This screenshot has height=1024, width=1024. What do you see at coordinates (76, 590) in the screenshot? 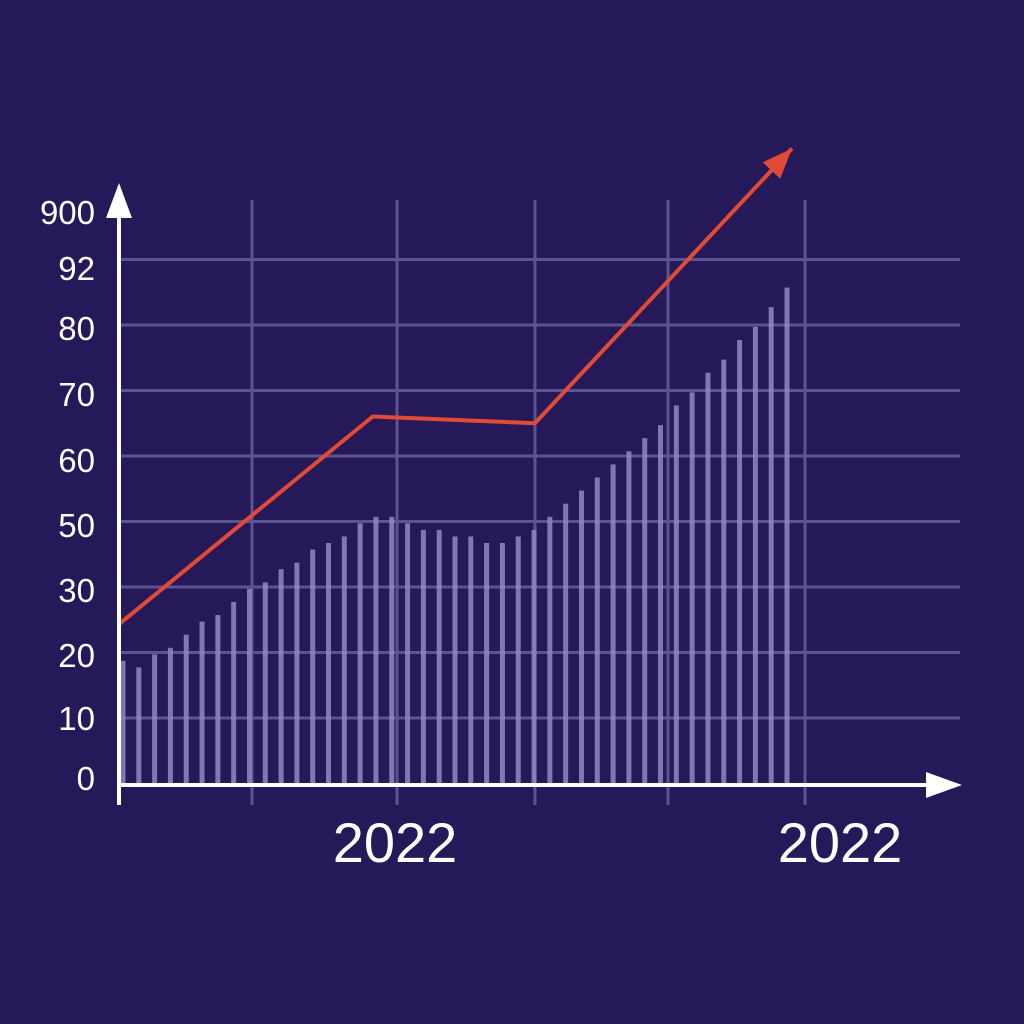
I see `y-tick-label: 30` at bounding box center [76, 590].